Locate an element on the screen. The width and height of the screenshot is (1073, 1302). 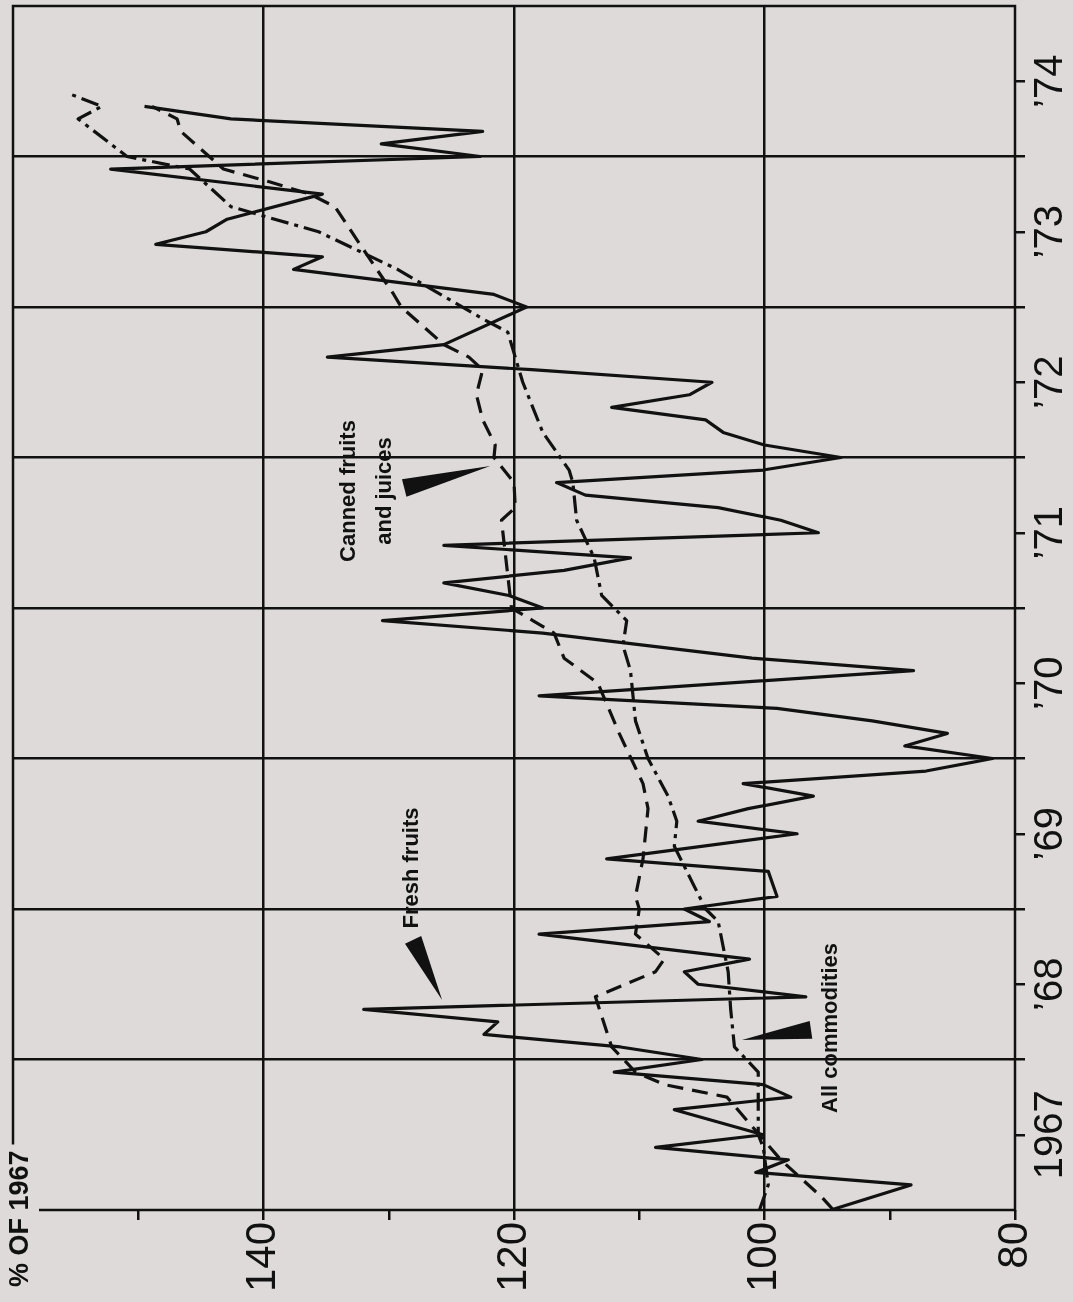
x-tick-label: 80 is located at coordinates (1012, 1245).